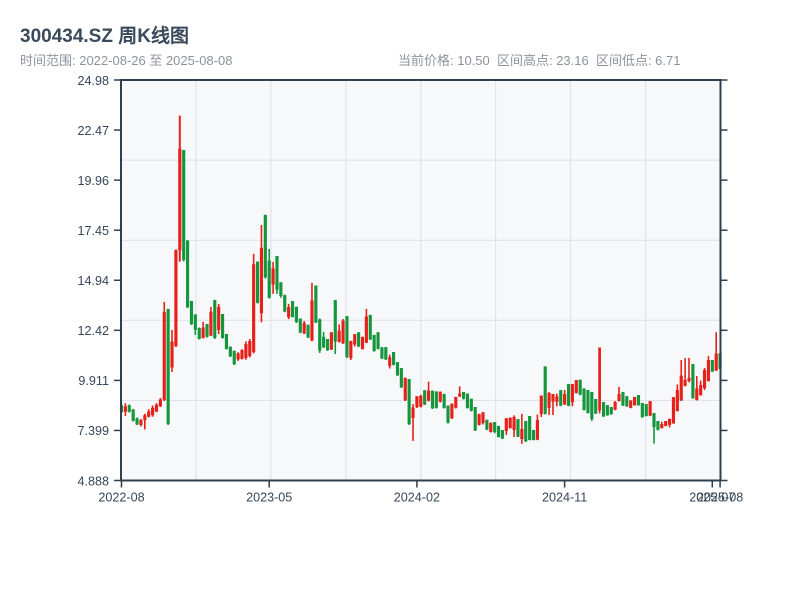 The image size is (800, 600). Describe the element at coordinates (93, 431) in the screenshot. I see `svg-text: 7.399` at that location.